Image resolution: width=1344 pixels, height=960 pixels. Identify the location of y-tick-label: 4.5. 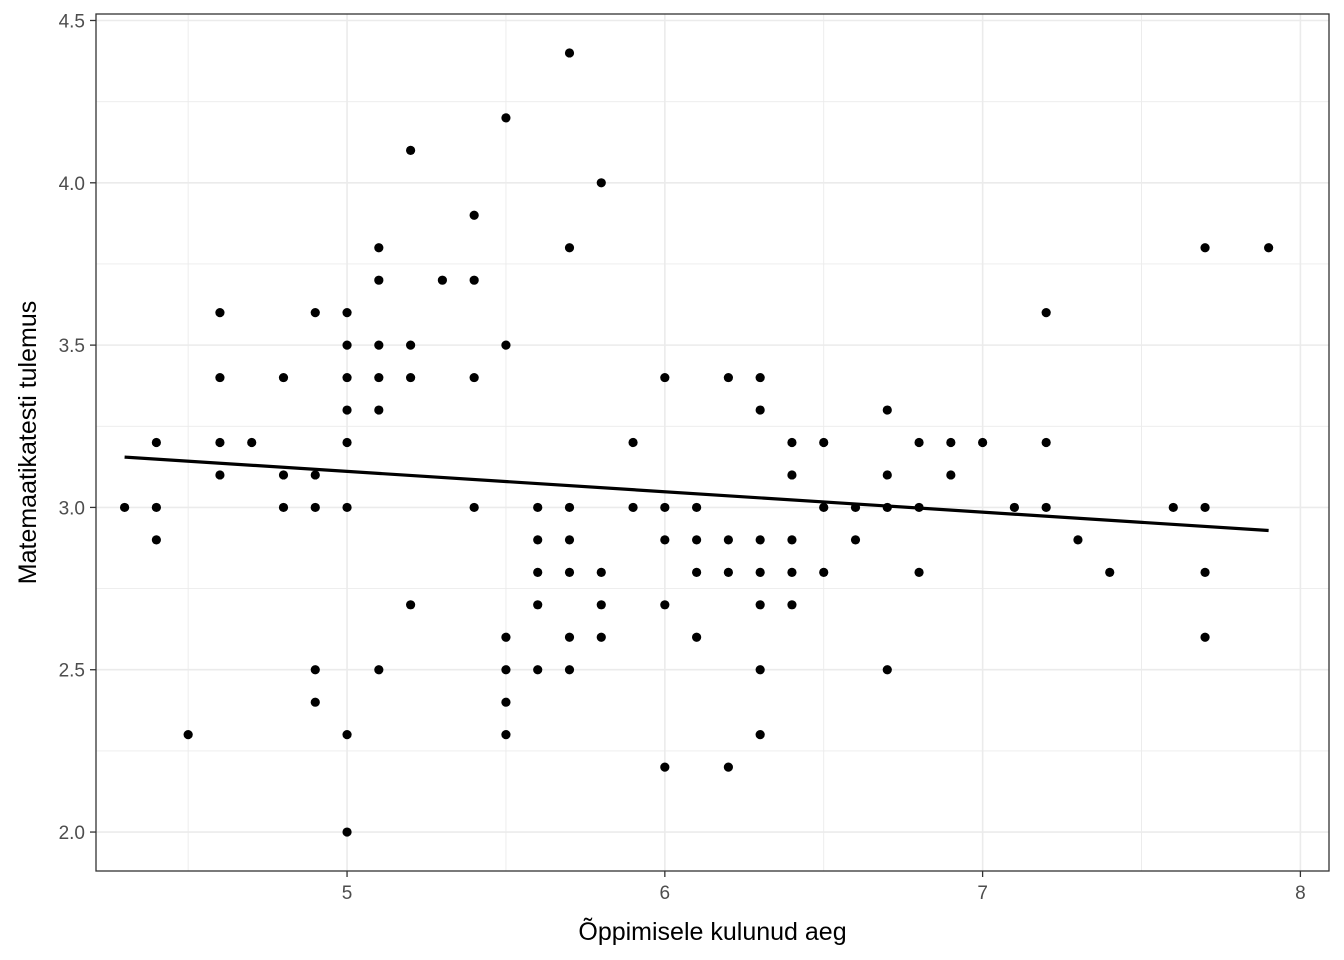
(72, 21).